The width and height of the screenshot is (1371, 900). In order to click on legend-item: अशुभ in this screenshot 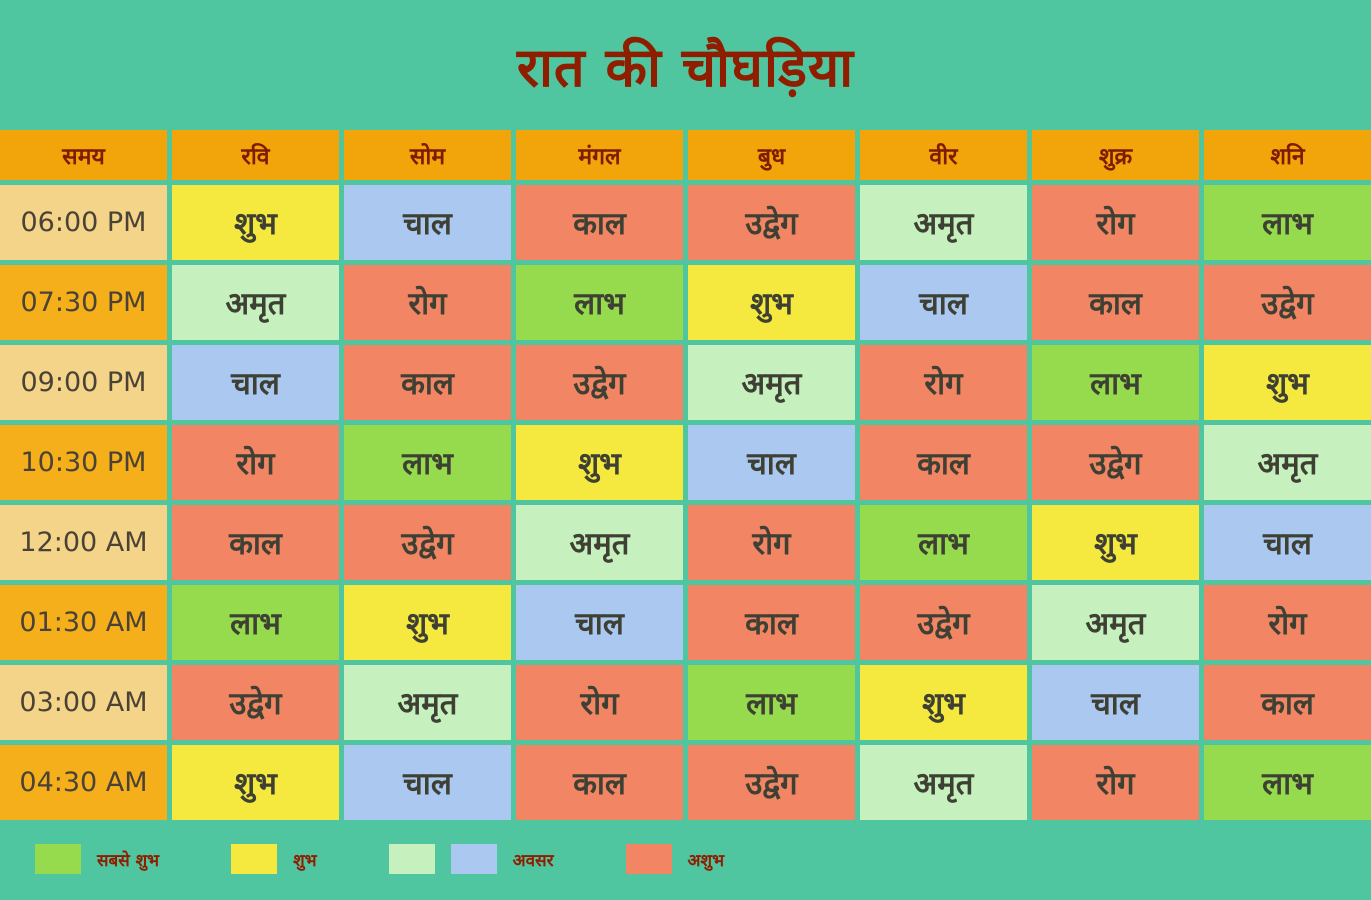, I will do `click(675, 859)`.